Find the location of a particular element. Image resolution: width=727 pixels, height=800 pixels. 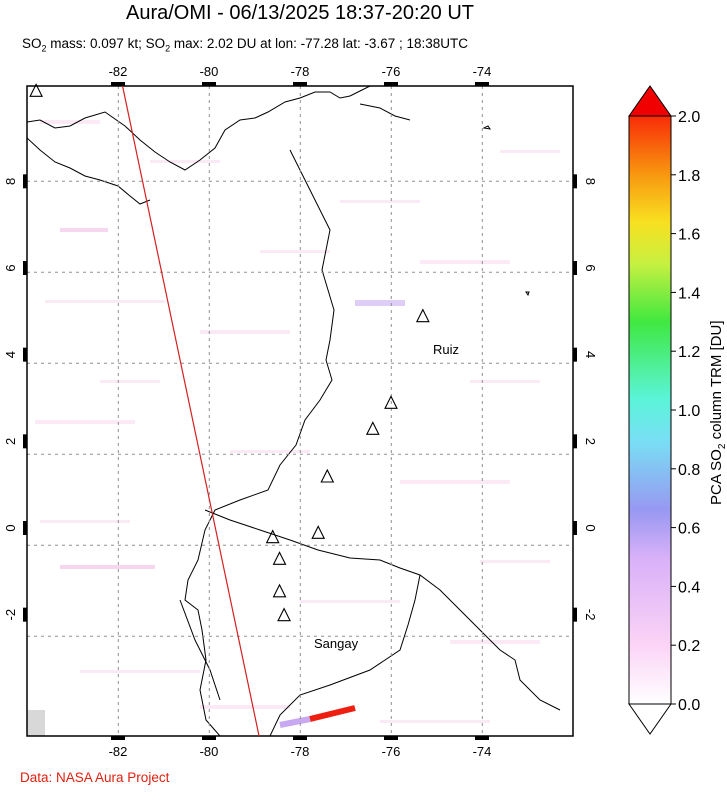

data-credit: Data: NASA Aura Project is located at coordinates (95, 777).